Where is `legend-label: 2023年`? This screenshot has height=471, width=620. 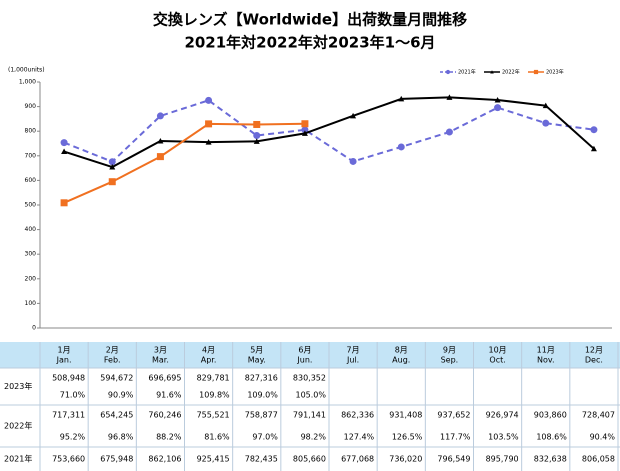 legend-label: 2023年 is located at coordinates (555, 72).